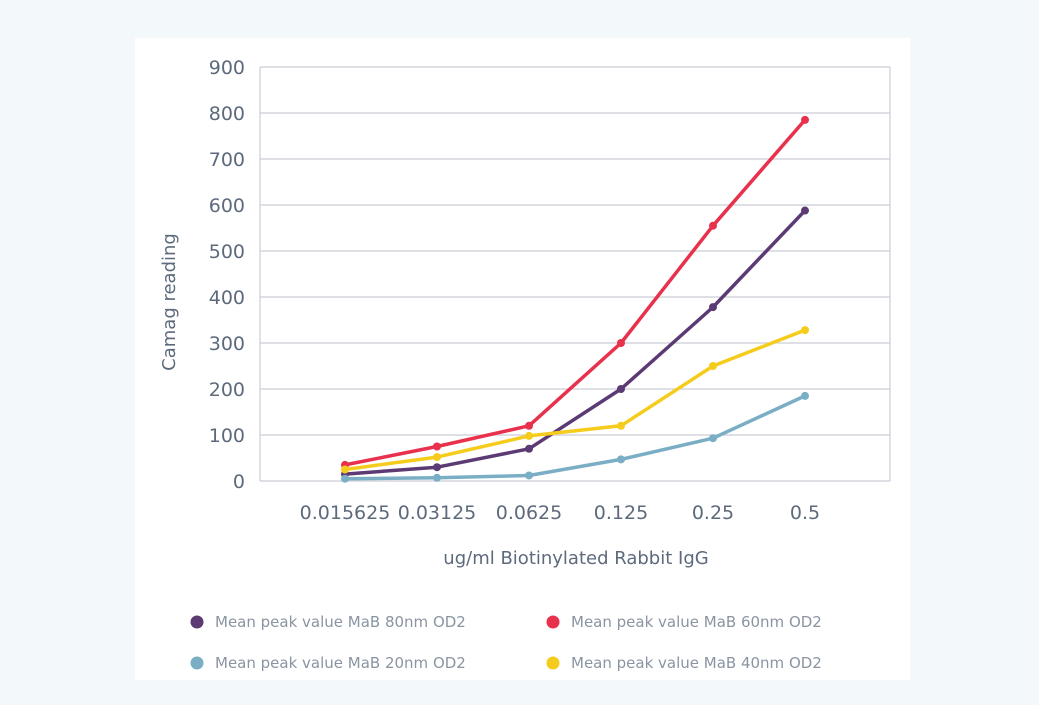 This screenshot has height=705, width=1039. I want to click on y-tick-label: 0, so click(239, 482).